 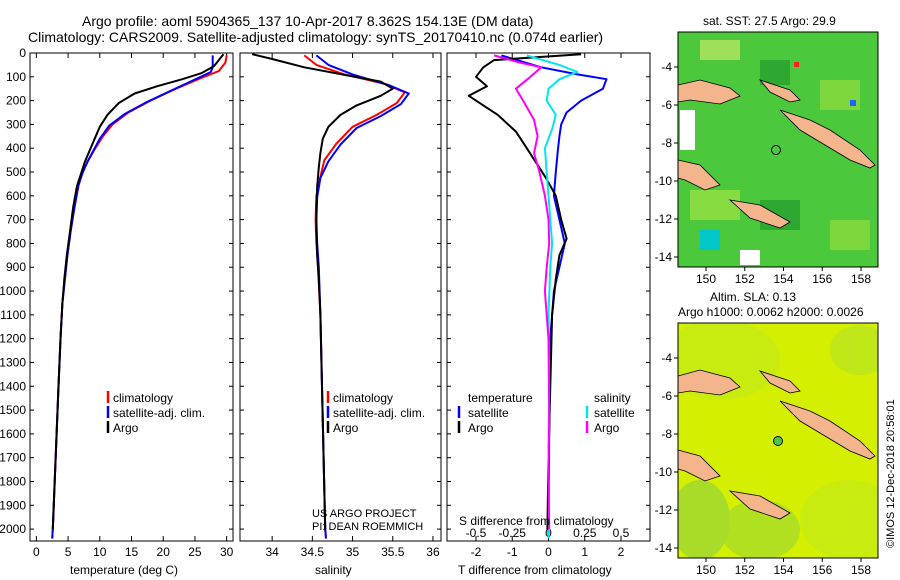 What do you see at coordinates (536, 521) in the screenshot?
I see `difference-top-xlabel: S difference from climatology` at bounding box center [536, 521].